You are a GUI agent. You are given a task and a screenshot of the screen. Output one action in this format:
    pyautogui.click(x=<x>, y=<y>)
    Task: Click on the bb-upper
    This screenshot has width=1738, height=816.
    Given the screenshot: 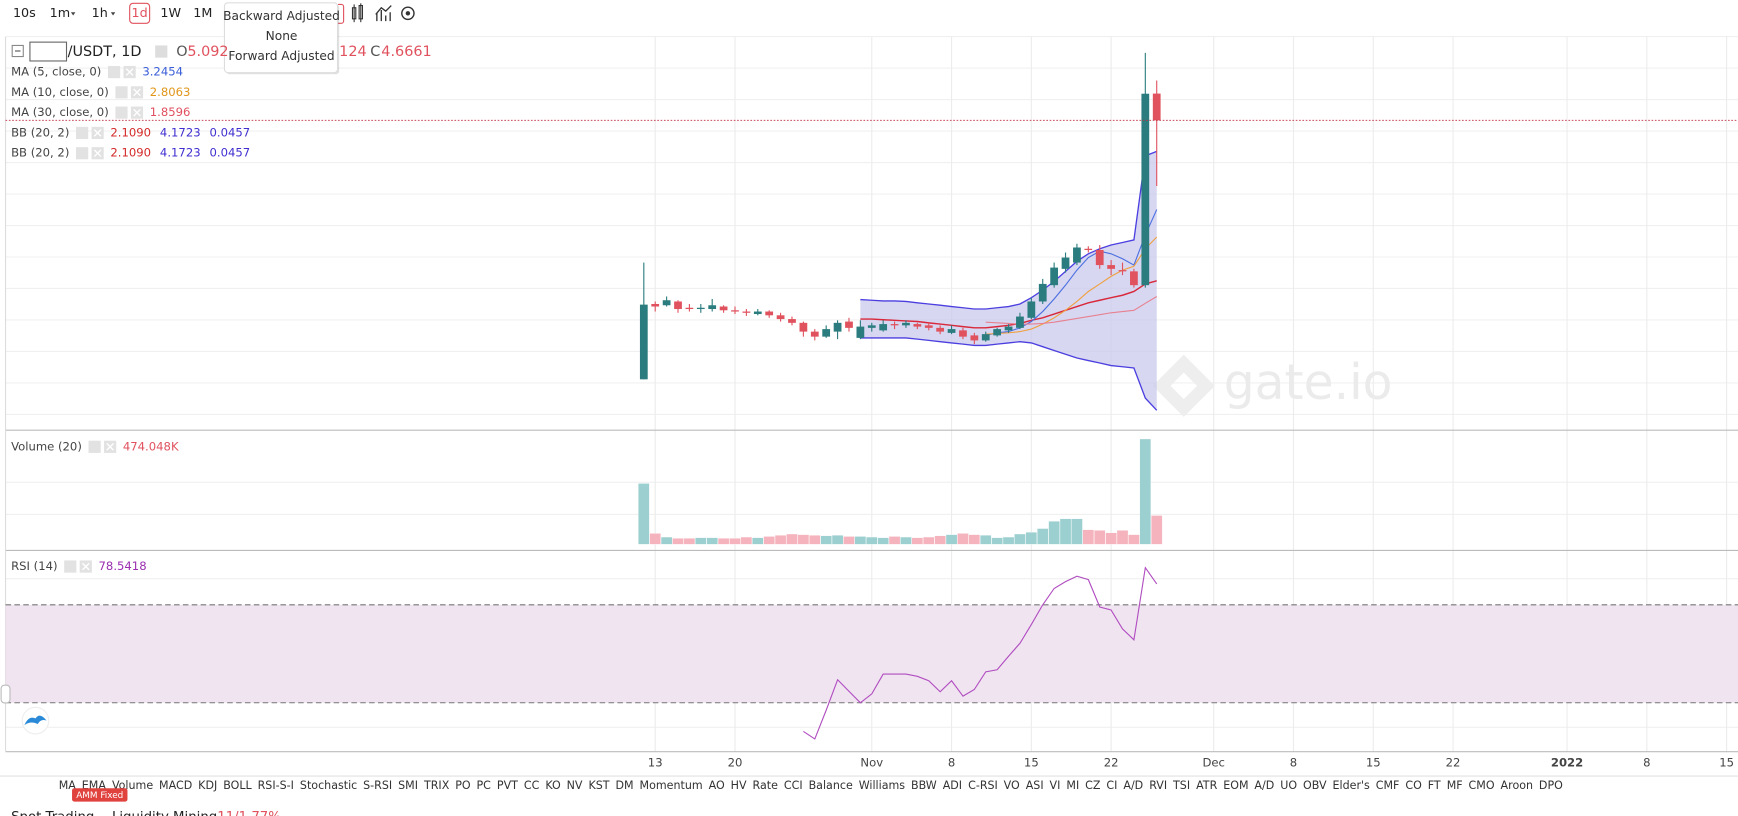 What is the action you would take?
    pyautogui.click(x=1008, y=230)
    